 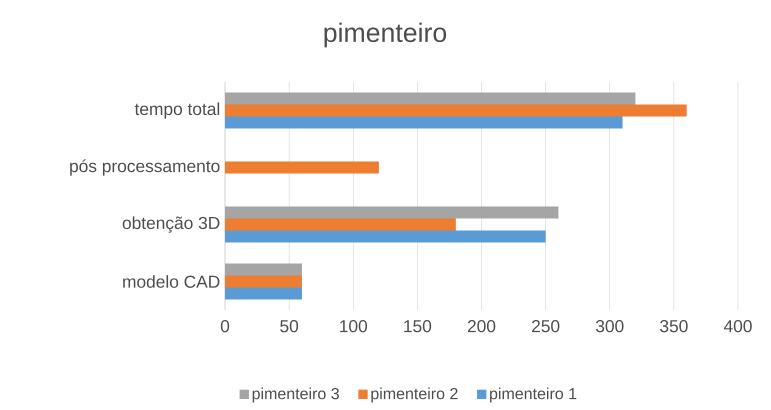 I want to click on x-tick-label: 250, so click(x=546, y=326).